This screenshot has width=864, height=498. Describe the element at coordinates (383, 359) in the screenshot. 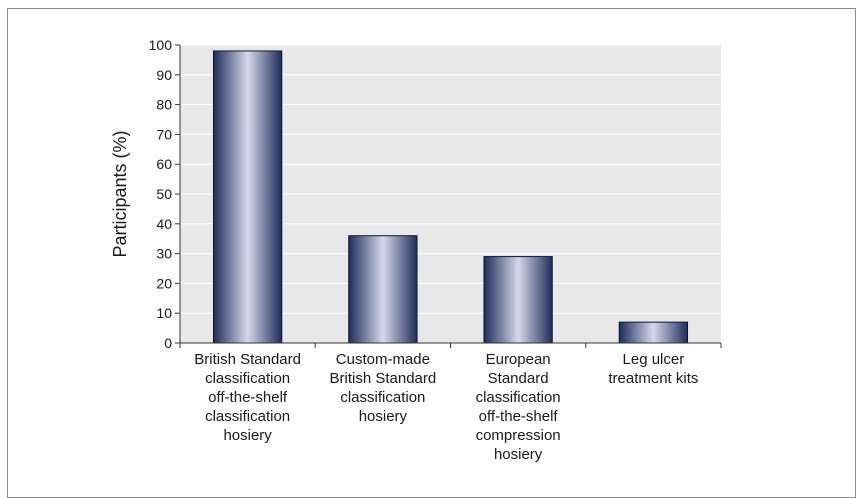

I see `x-category-label-line: Custom-made` at that location.